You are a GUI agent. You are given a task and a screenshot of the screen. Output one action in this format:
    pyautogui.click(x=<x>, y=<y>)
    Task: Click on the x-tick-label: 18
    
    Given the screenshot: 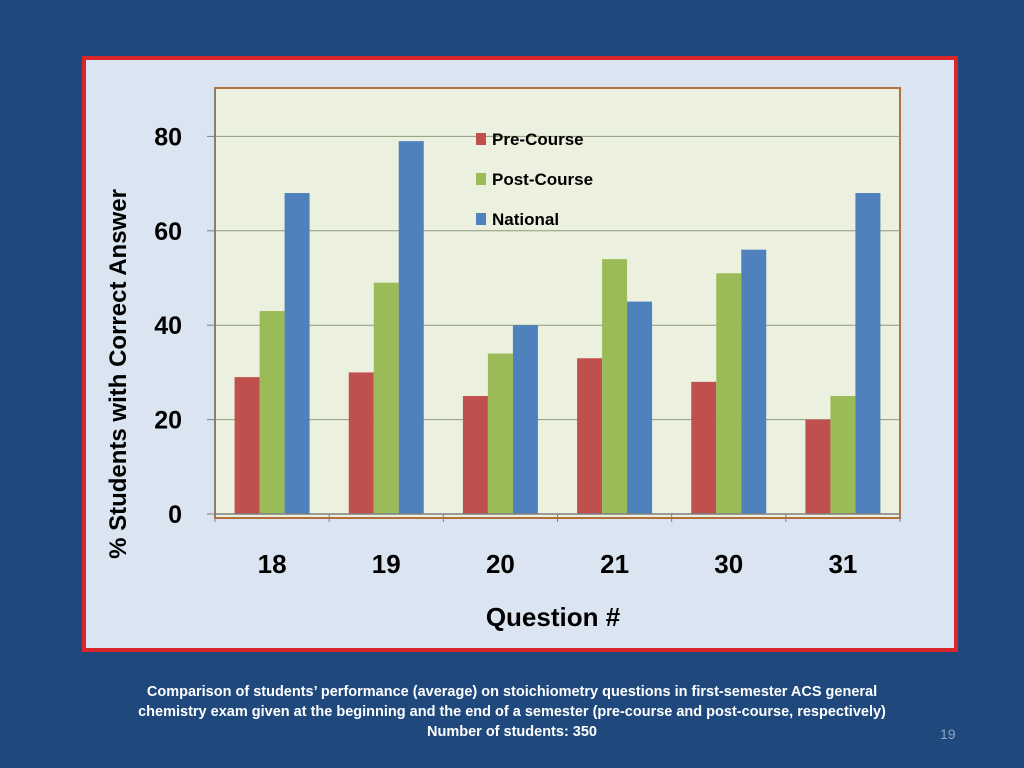 What is the action you would take?
    pyautogui.click(x=272, y=564)
    